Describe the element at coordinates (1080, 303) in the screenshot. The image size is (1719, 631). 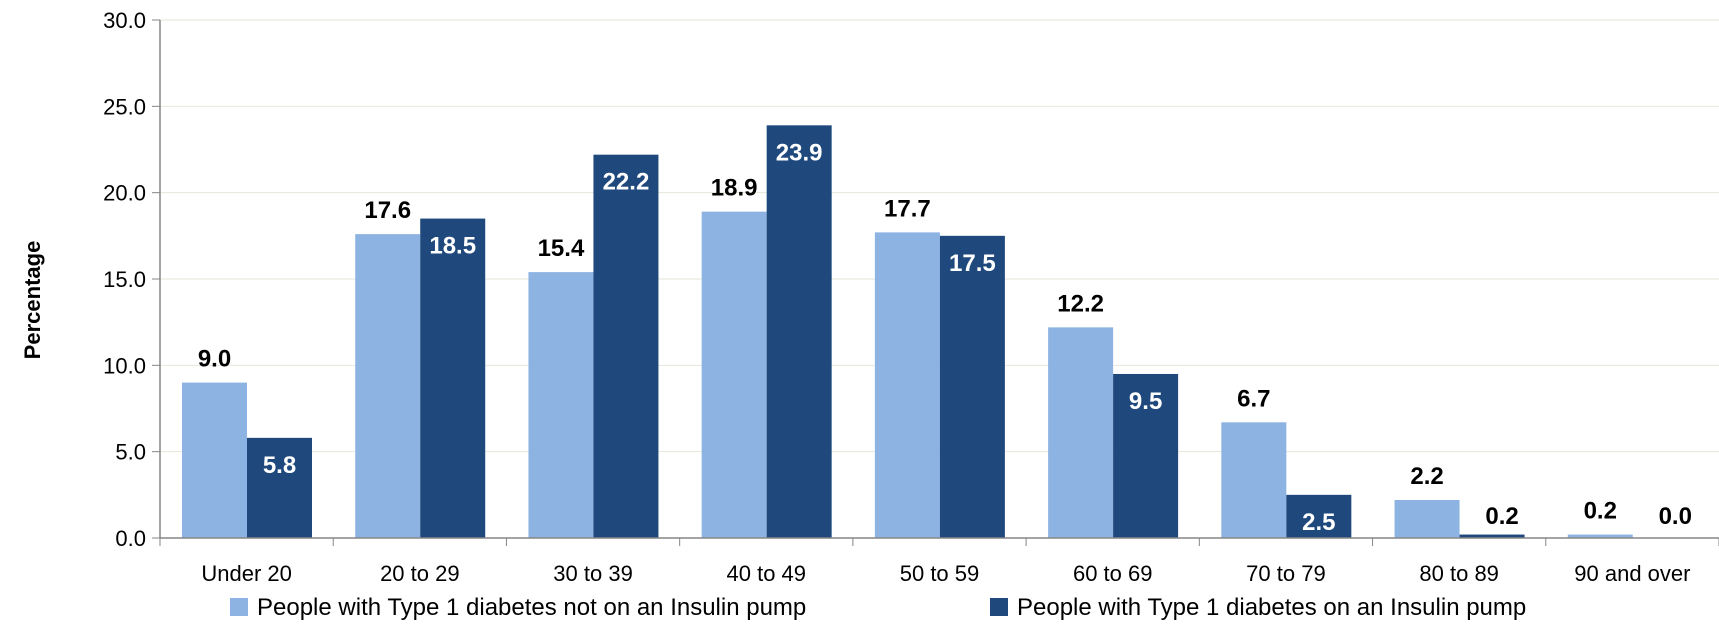
I see `data-label: 12.2` at that location.